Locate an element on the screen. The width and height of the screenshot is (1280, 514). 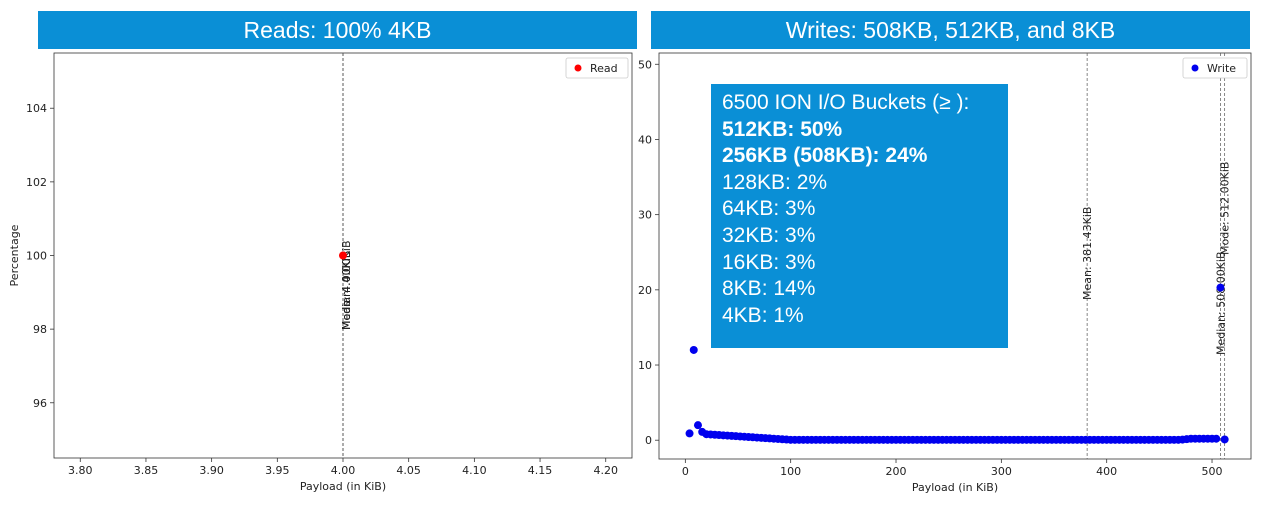
y-tick-label: 30 is located at coordinates (645, 215).